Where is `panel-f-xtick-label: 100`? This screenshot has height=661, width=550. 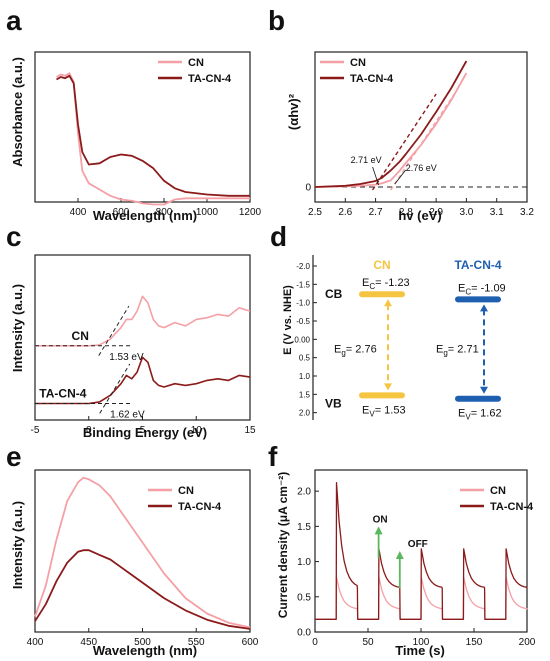 panel-f-xtick-label: 100 is located at coordinates (421, 642).